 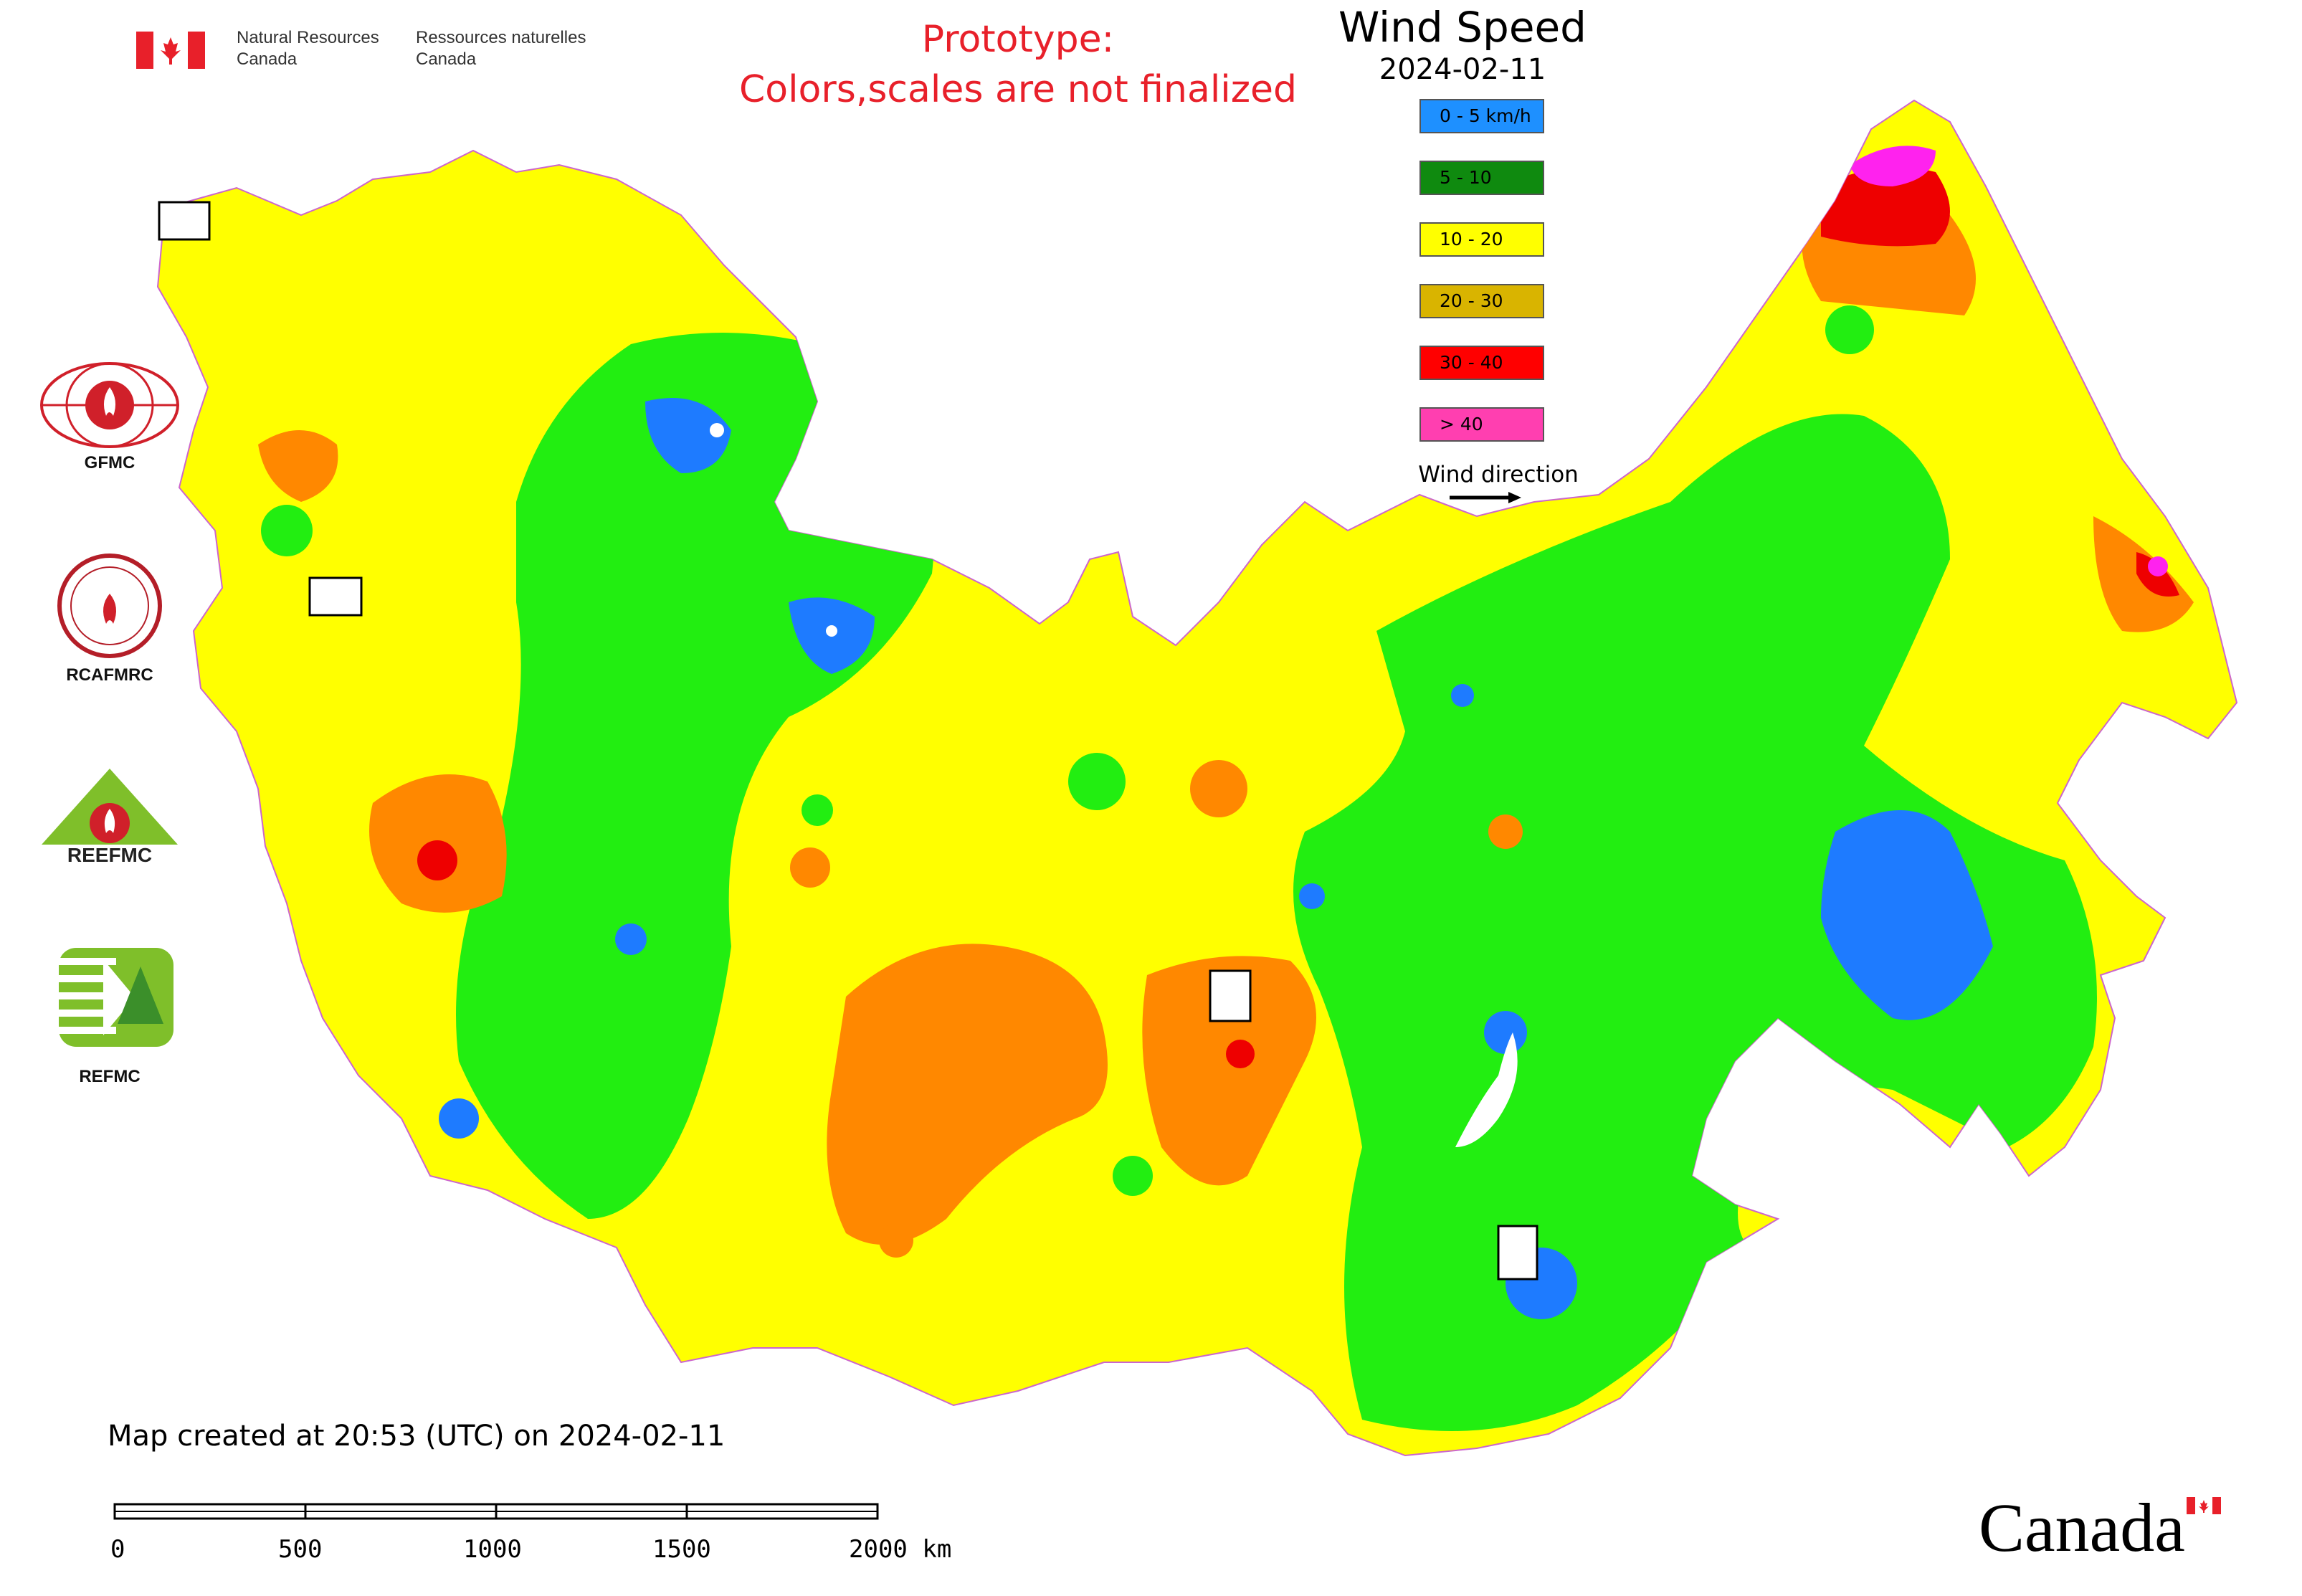 What do you see at coordinates (530, 1533) in the screenshot?
I see `scale-bar: 0 500 1000 1500 2000 km` at bounding box center [530, 1533].